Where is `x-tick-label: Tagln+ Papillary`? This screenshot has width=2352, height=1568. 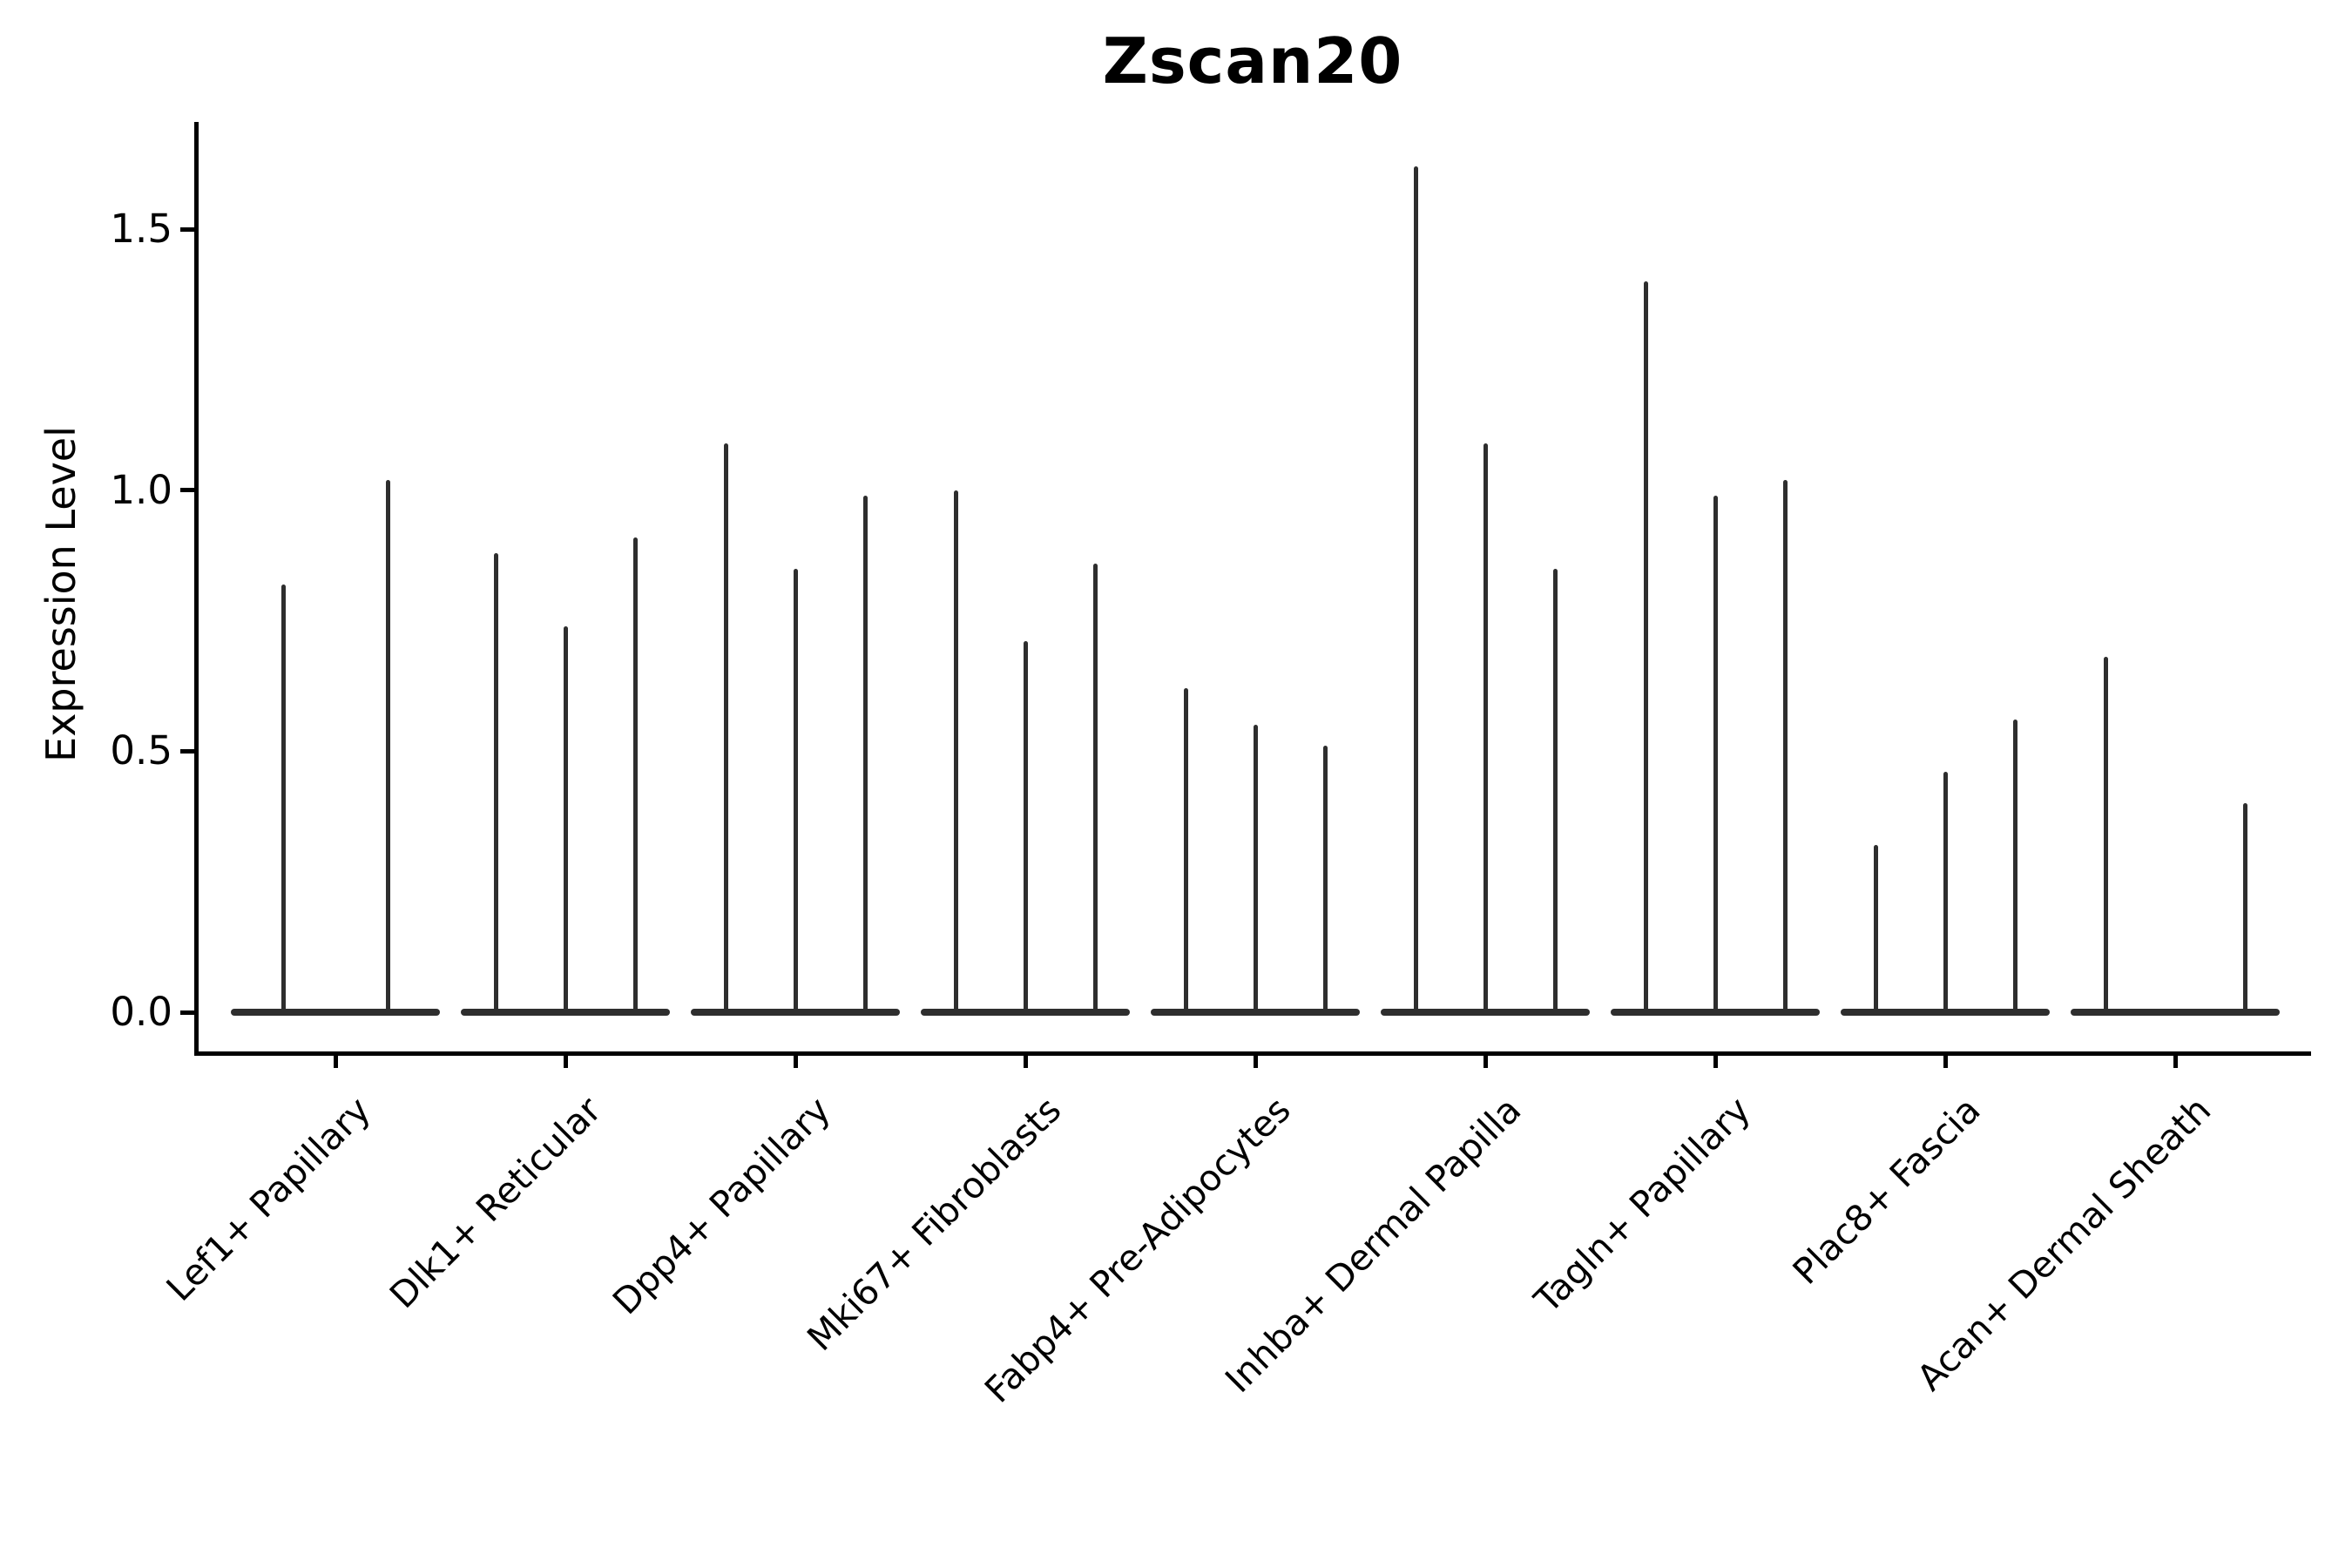 x-tick-label: Tagln+ Papillary is located at coordinates (1643, 1205).